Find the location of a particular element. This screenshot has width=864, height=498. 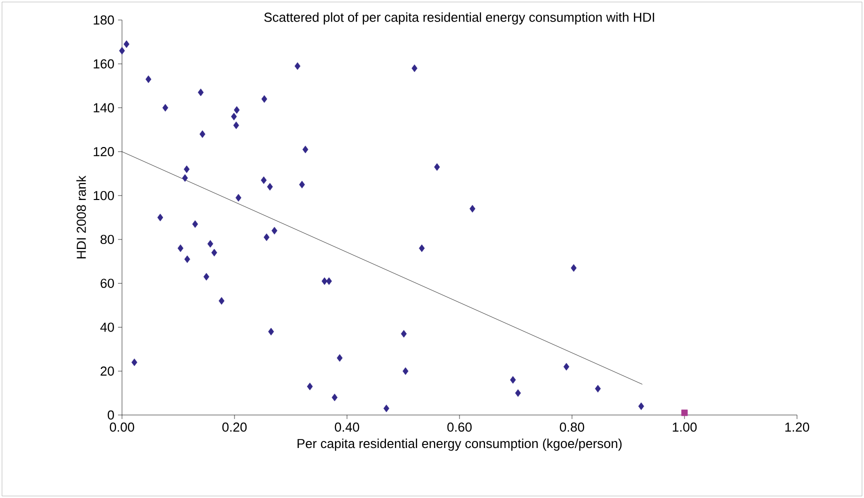

y-tick-label: 120 is located at coordinates (104, 151).